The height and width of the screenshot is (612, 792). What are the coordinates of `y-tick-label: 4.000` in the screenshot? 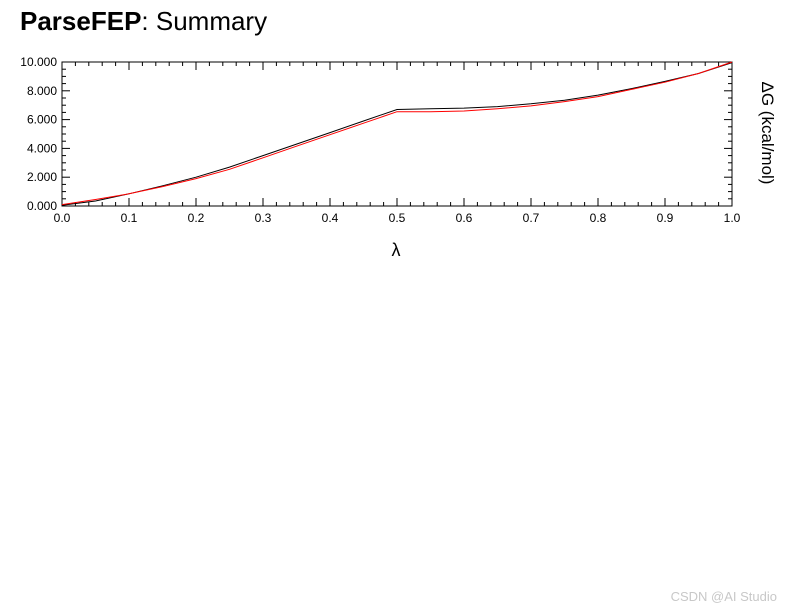 It's located at (42, 148).